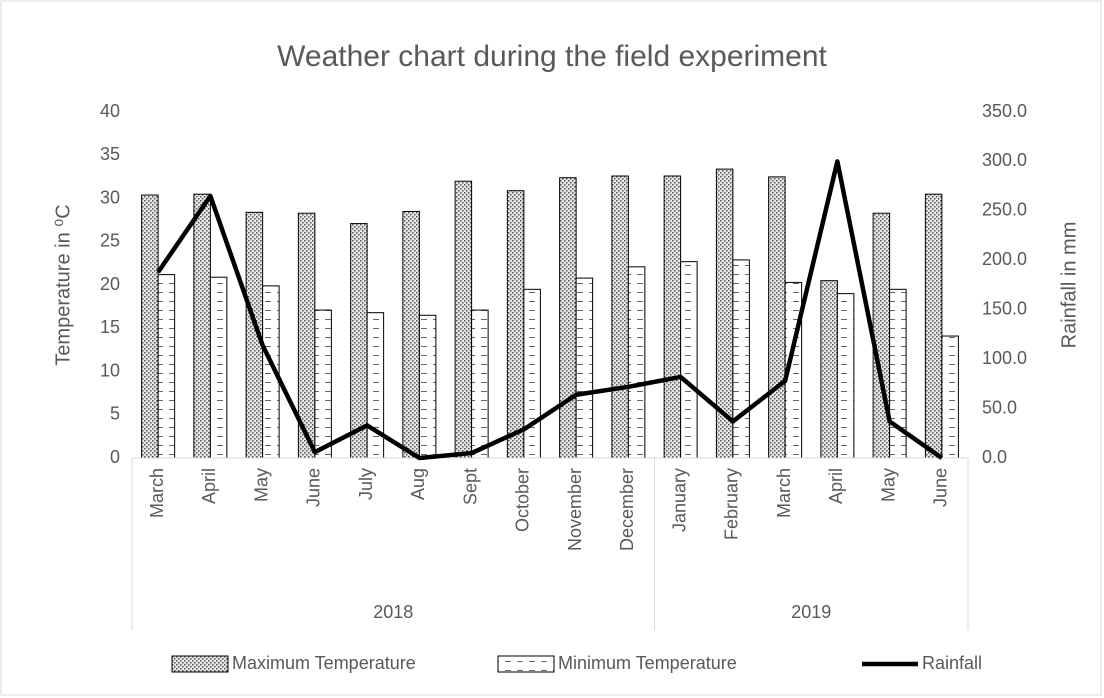  I want to click on y2-tick-label: 150.0, so click(1004, 308).